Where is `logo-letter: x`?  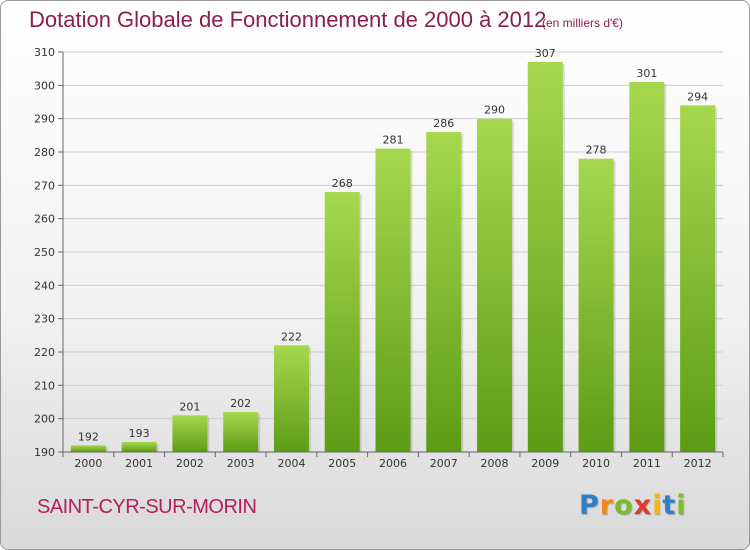
logo-letter: x is located at coordinates (643, 505).